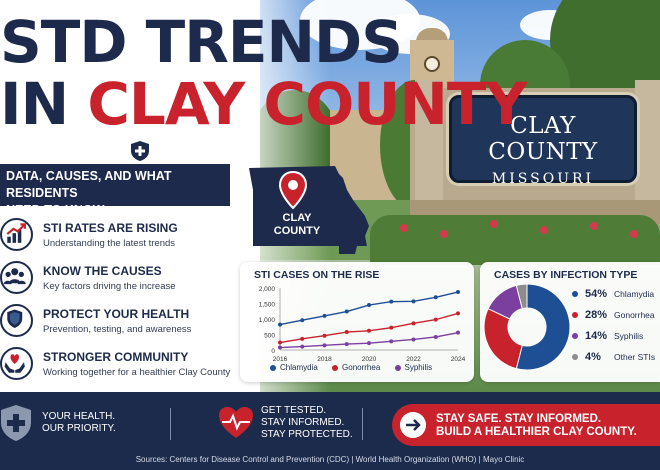  Describe the element at coordinates (297, 231) in the screenshot. I see `map-label-line-2: COUNTY` at that location.